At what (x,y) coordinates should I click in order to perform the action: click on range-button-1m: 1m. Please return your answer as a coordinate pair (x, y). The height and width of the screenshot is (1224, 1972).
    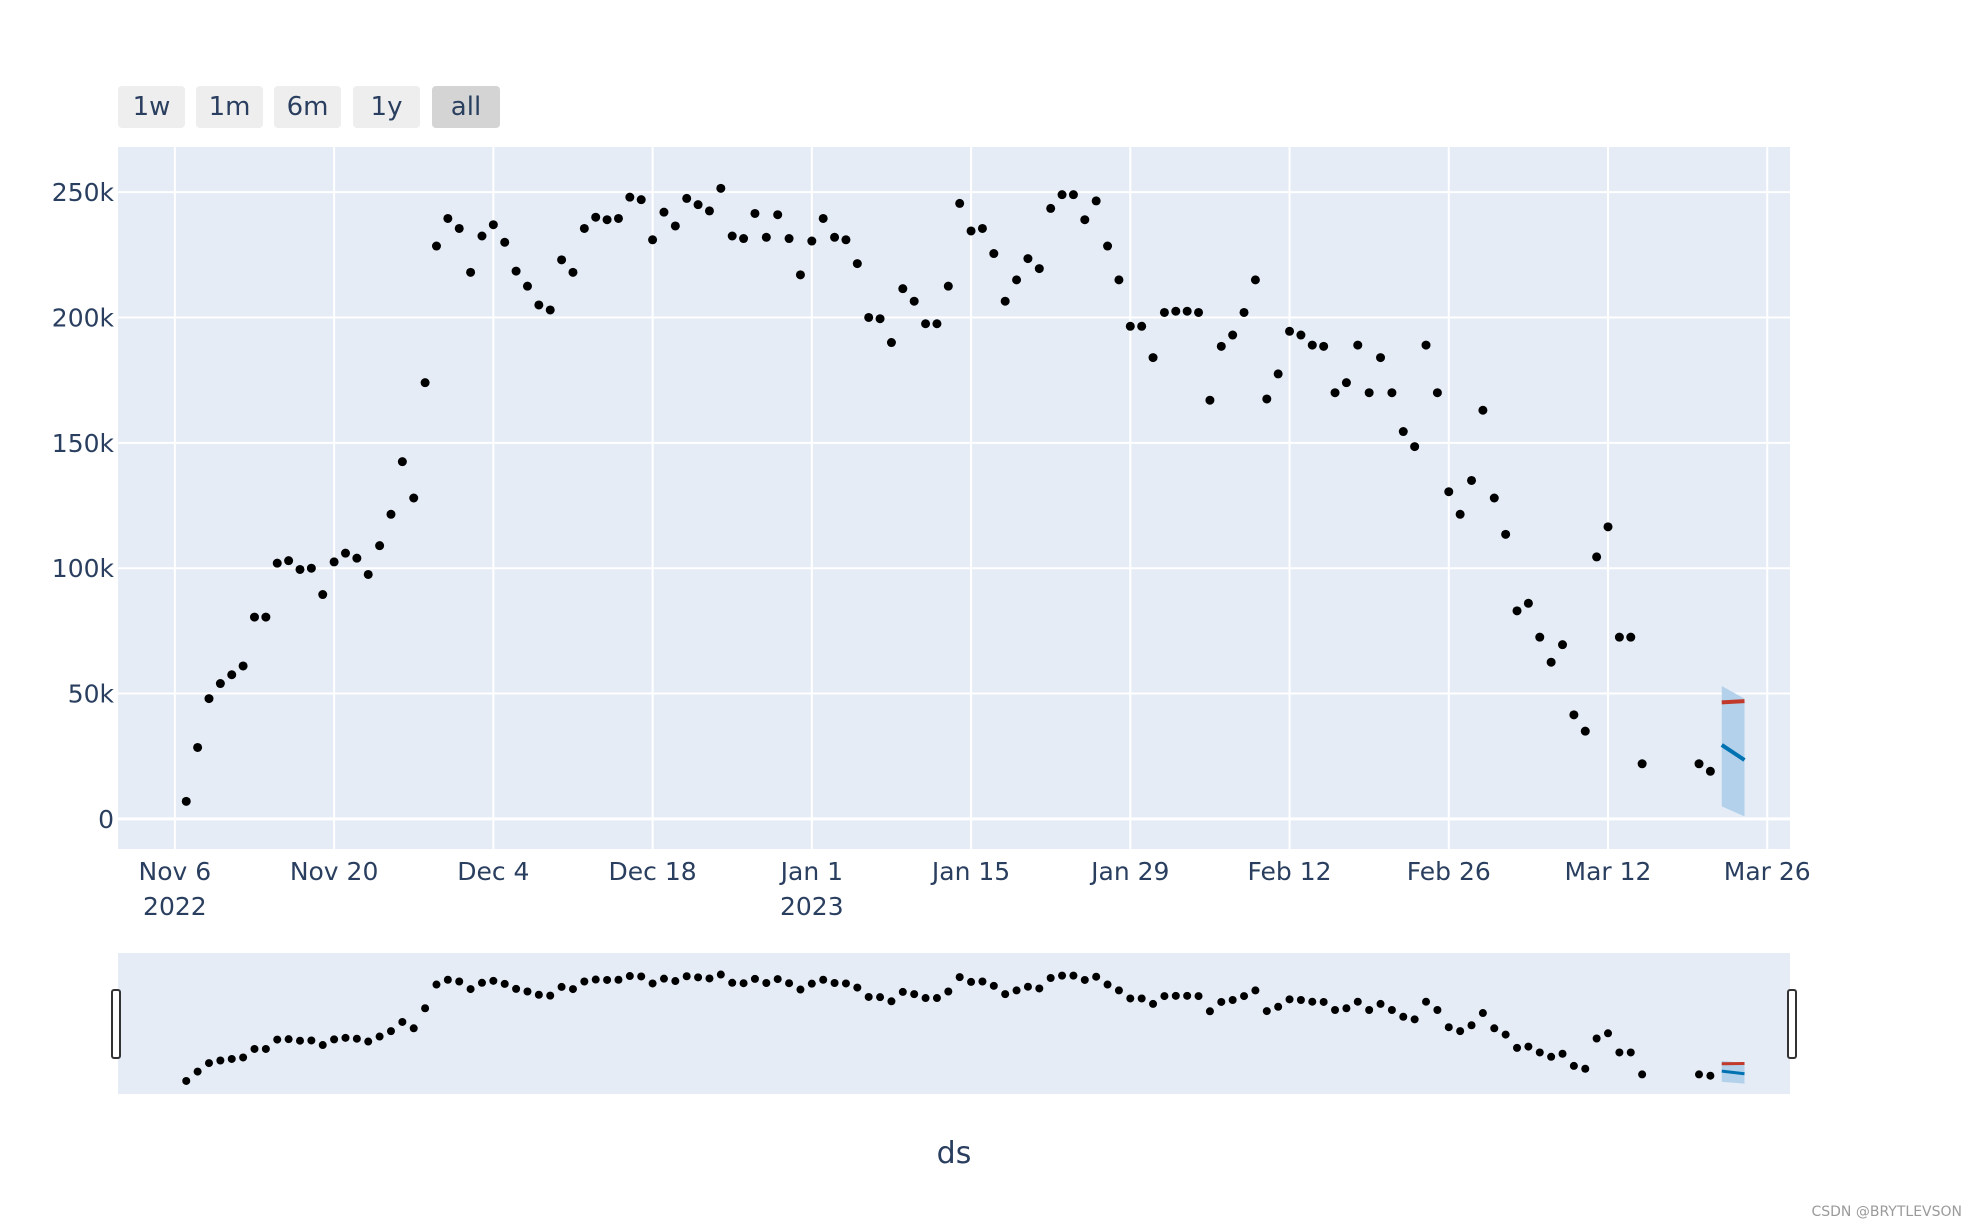
    Looking at the image, I should click on (229, 107).